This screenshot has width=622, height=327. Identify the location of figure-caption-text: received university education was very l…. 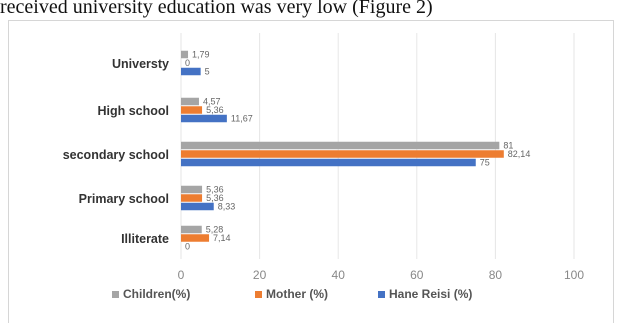
(216, 9).